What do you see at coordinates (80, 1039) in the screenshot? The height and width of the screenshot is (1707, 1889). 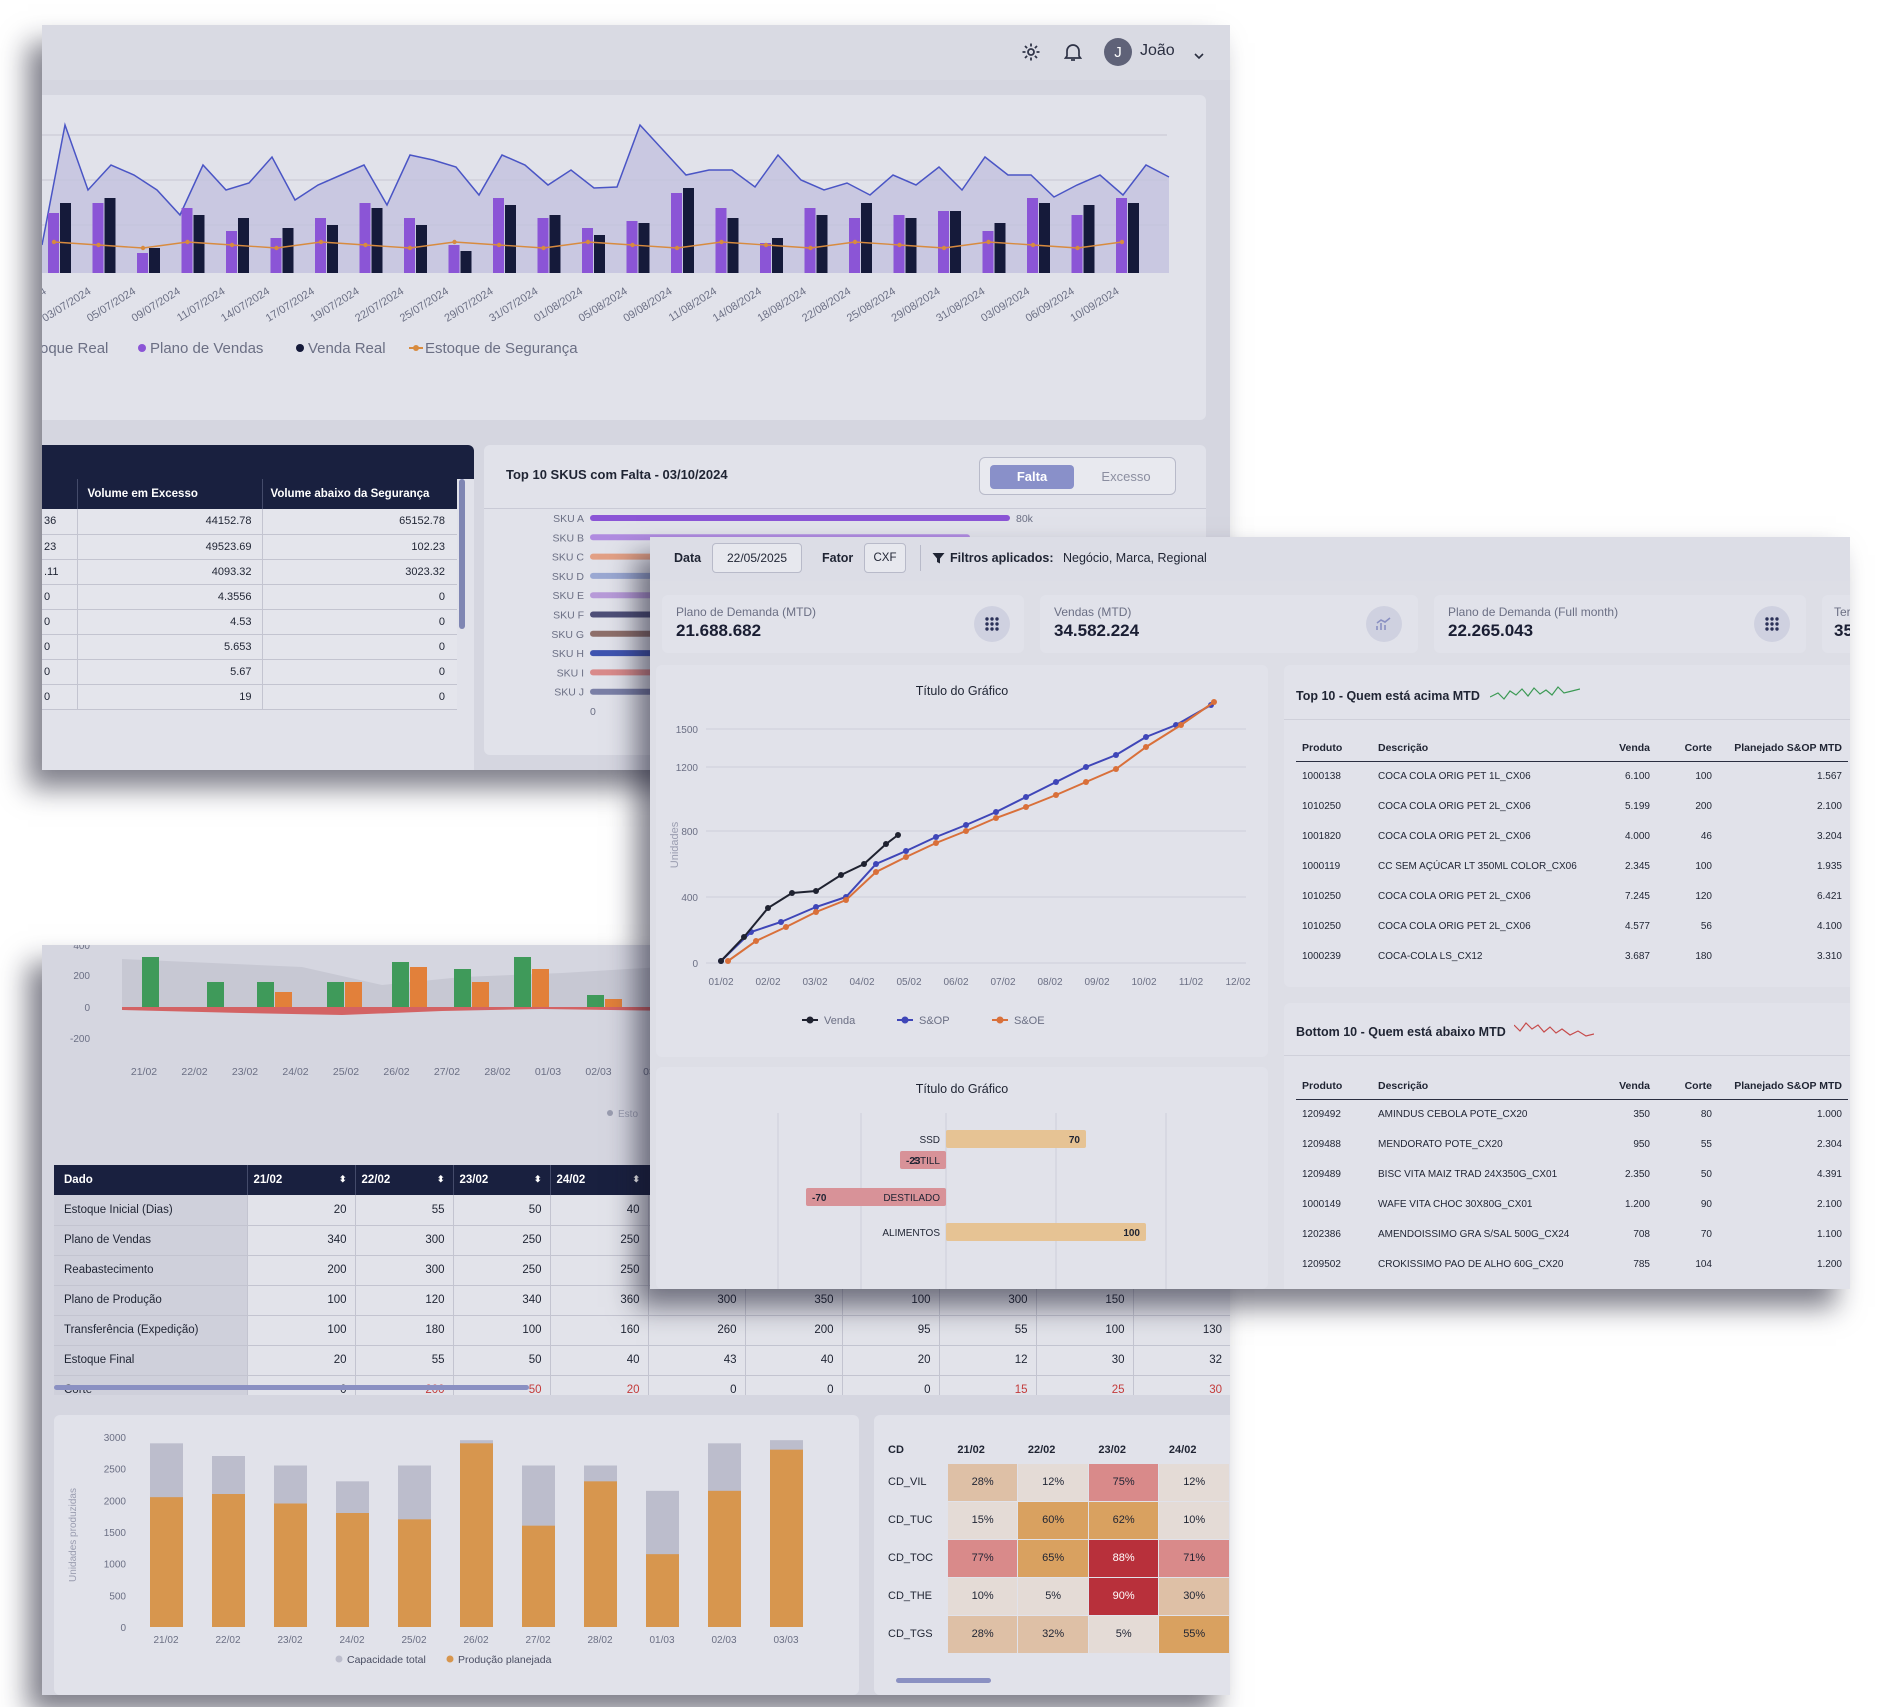 I see `y-tick-label: -200` at bounding box center [80, 1039].